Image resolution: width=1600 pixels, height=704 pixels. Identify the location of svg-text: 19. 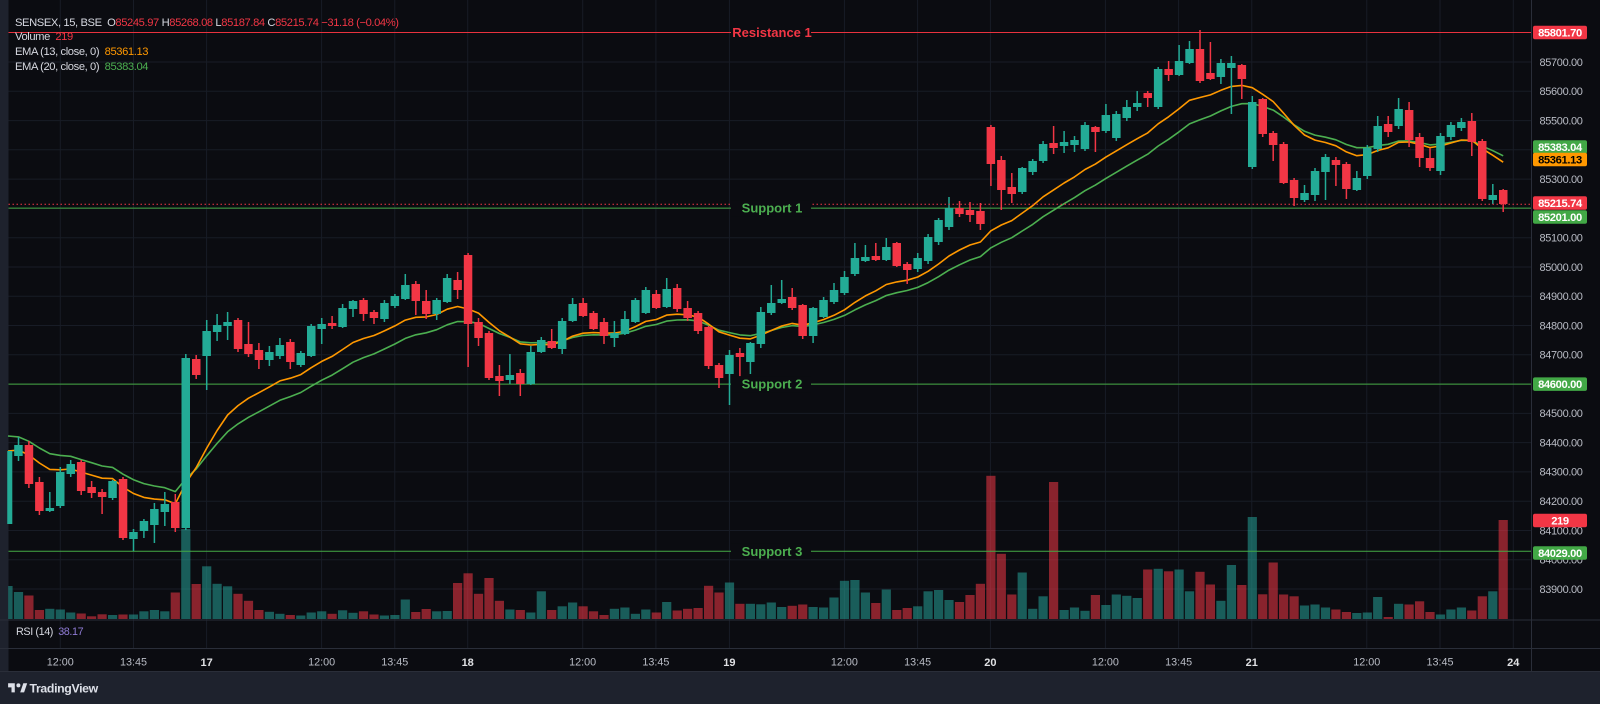
(729, 663).